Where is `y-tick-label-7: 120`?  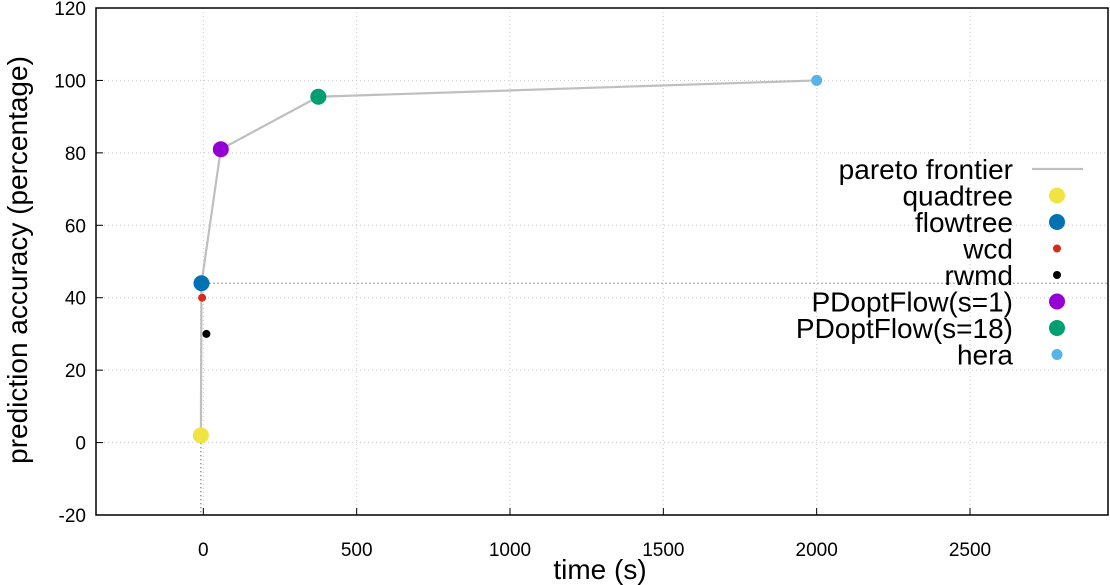
y-tick-label-7: 120 is located at coordinates (70, 10).